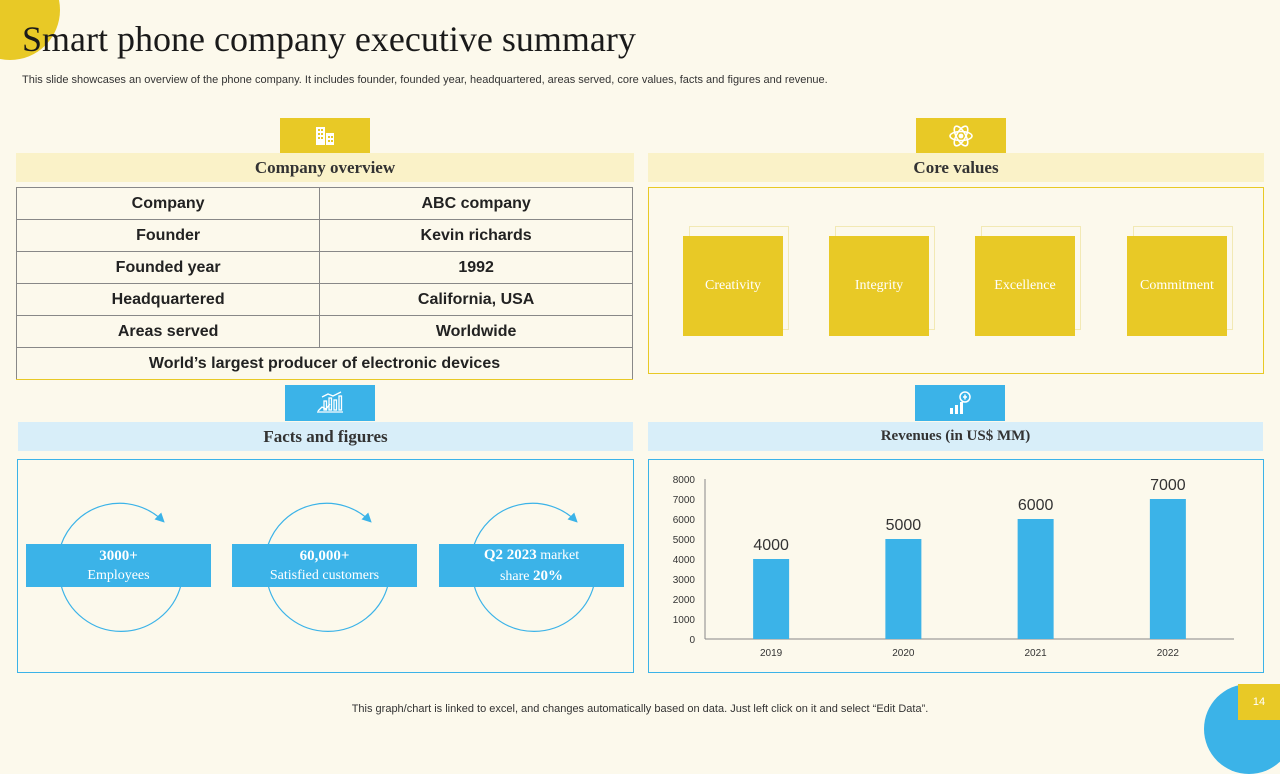 This screenshot has width=1280, height=774. I want to click on table-cell: Kevin richards, so click(476, 235).